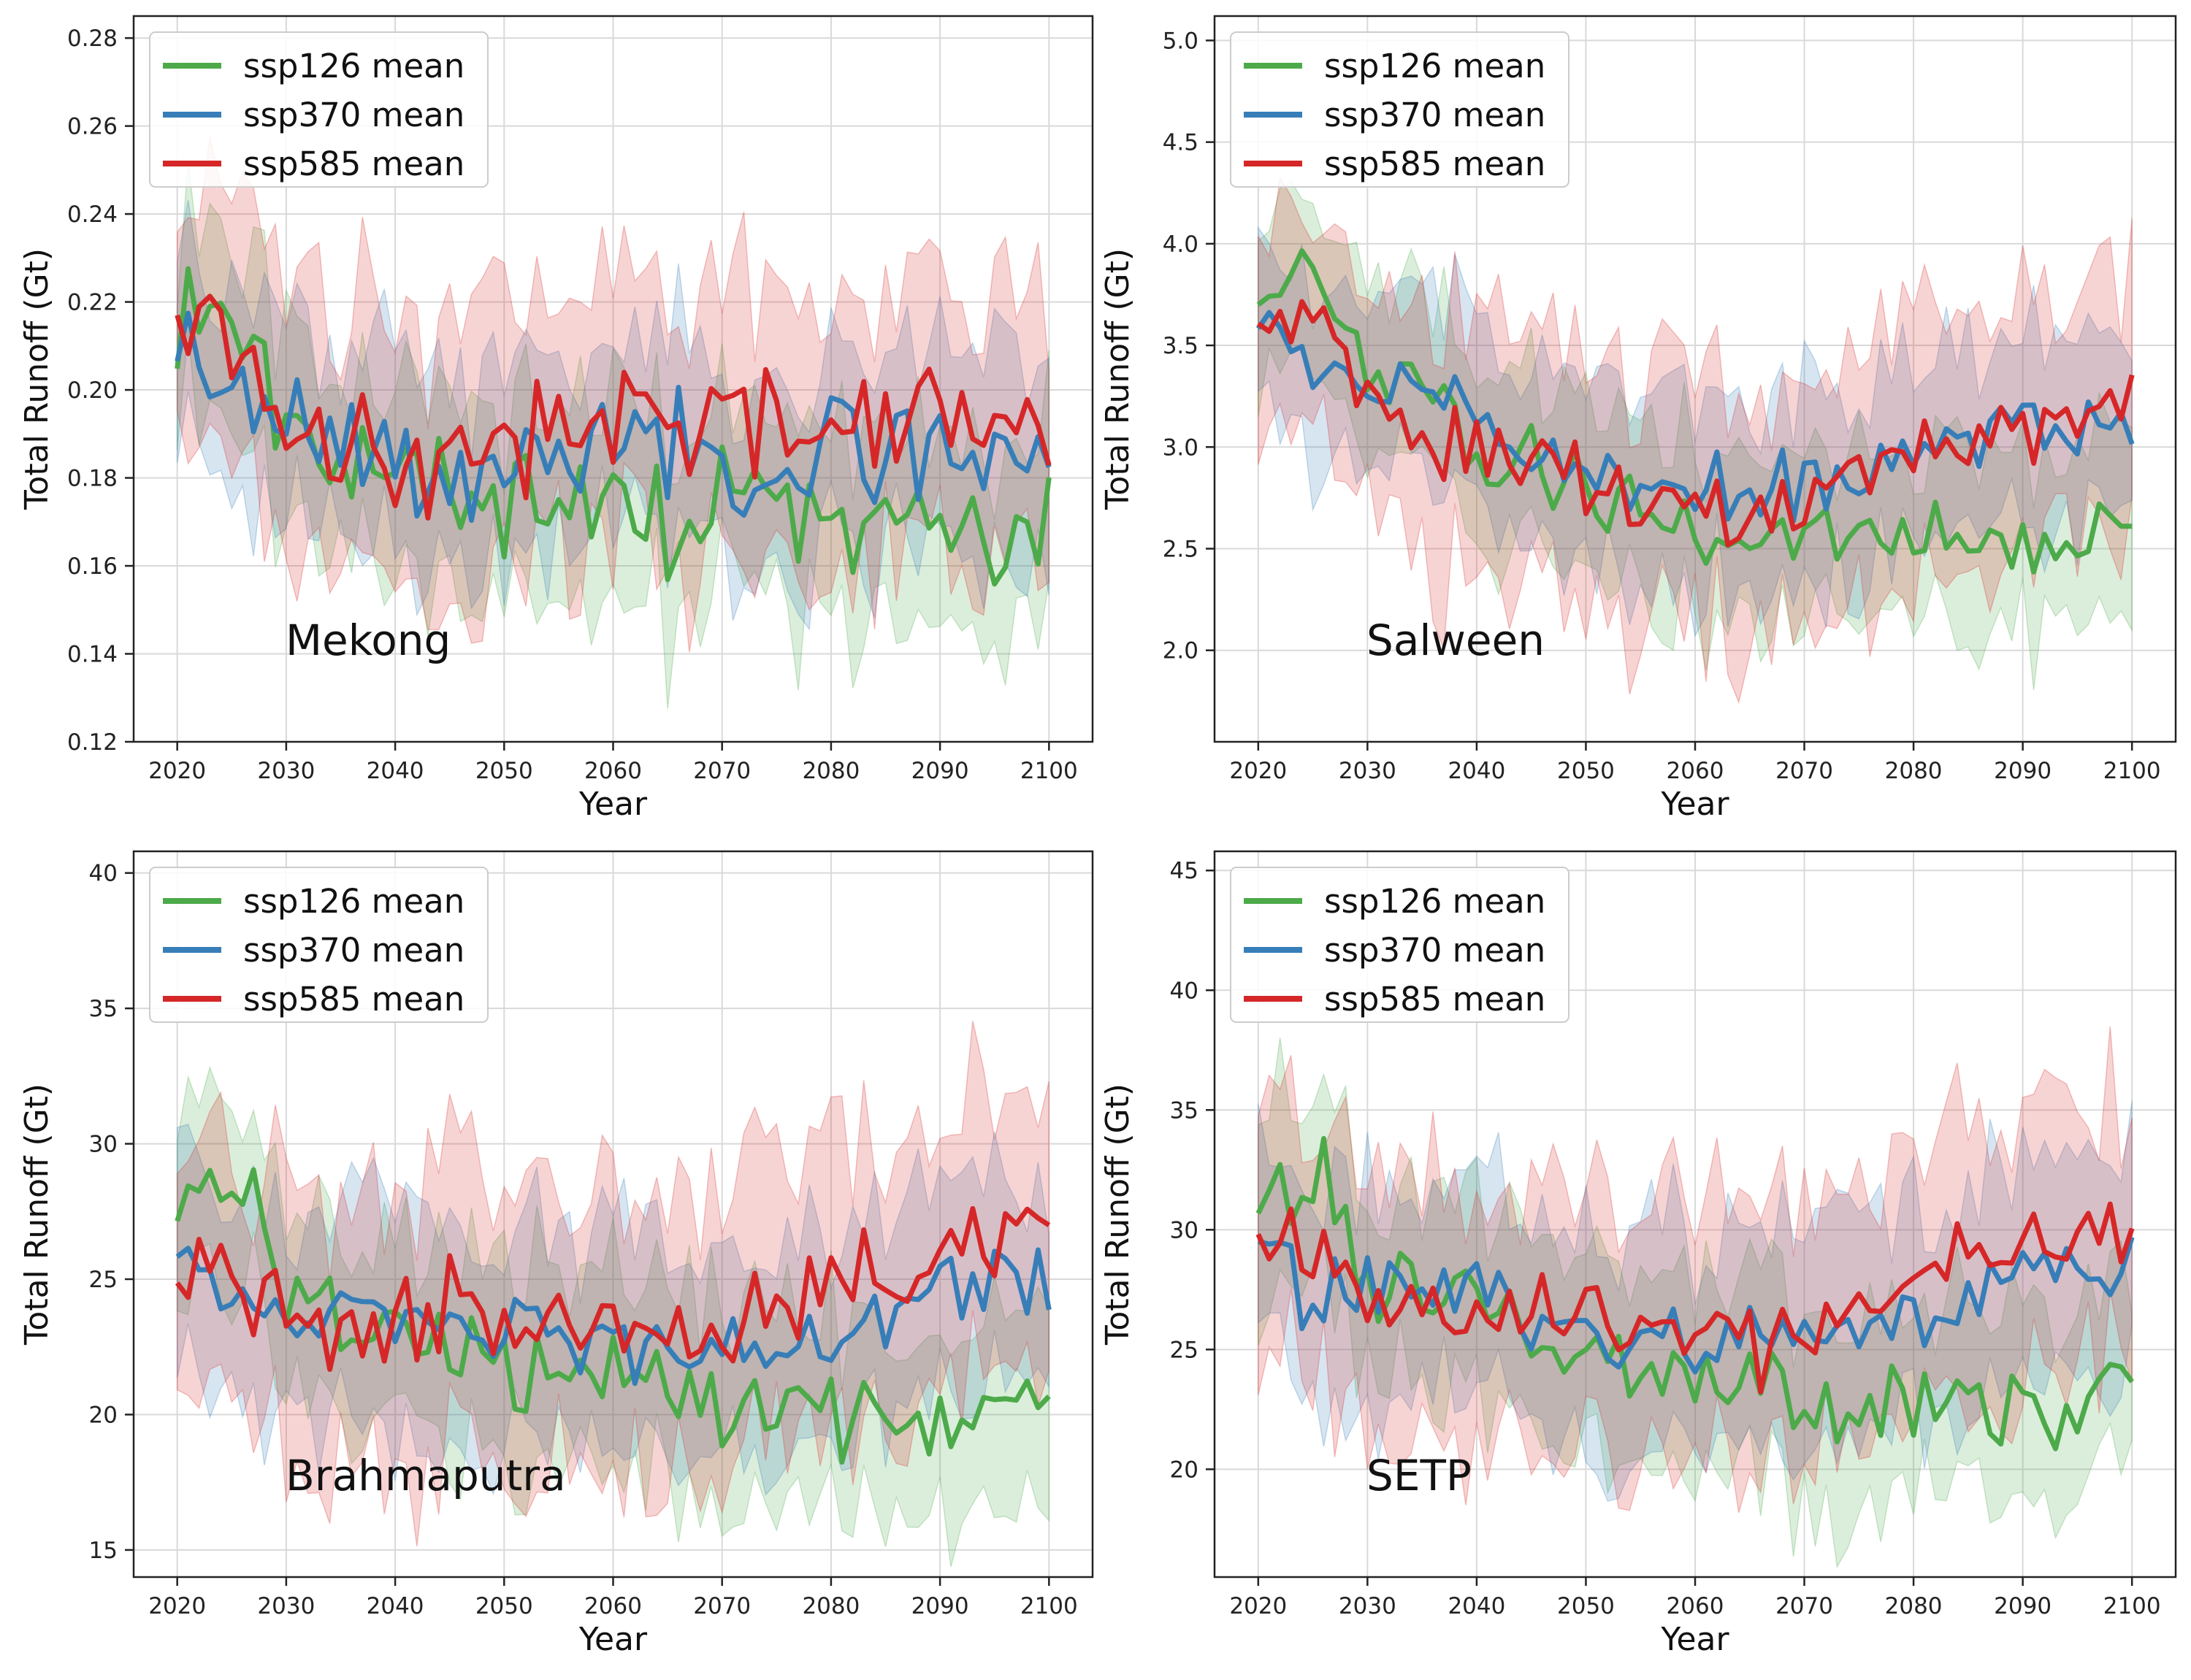  What do you see at coordinates (368, 640) in the screenshot?
I see `basin-label: Mekong` at bounding box center [368, 640].